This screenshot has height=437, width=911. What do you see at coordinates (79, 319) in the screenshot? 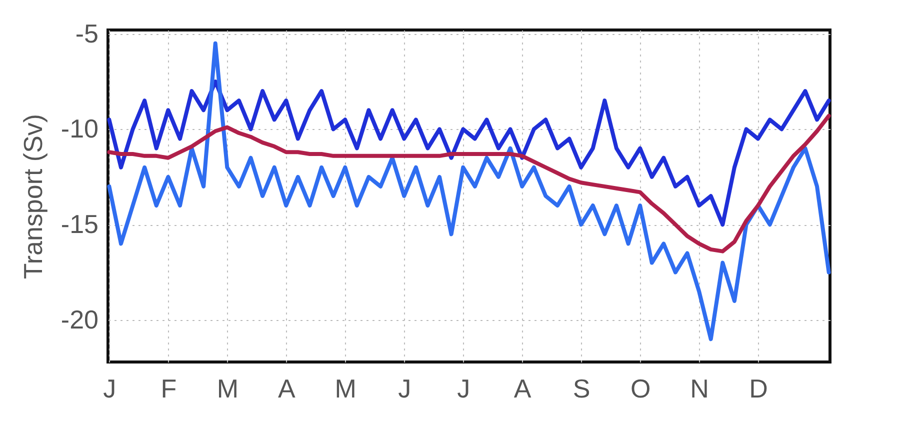
I see `y-tick-label: -20` at bounding box center [79, 319].